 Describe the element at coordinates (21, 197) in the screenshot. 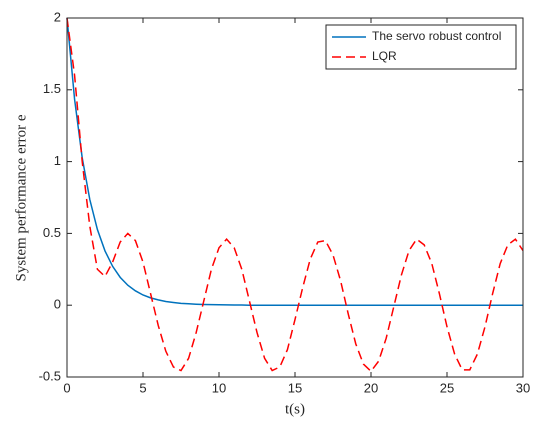

I see `y-axis-label: System performance error e` at that location.